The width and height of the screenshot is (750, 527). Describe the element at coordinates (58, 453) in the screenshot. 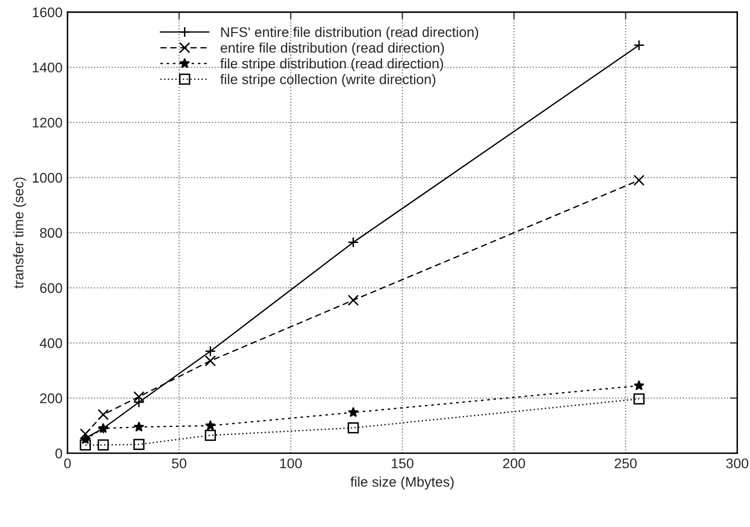

I see `y-tick-label: 0` at that location.